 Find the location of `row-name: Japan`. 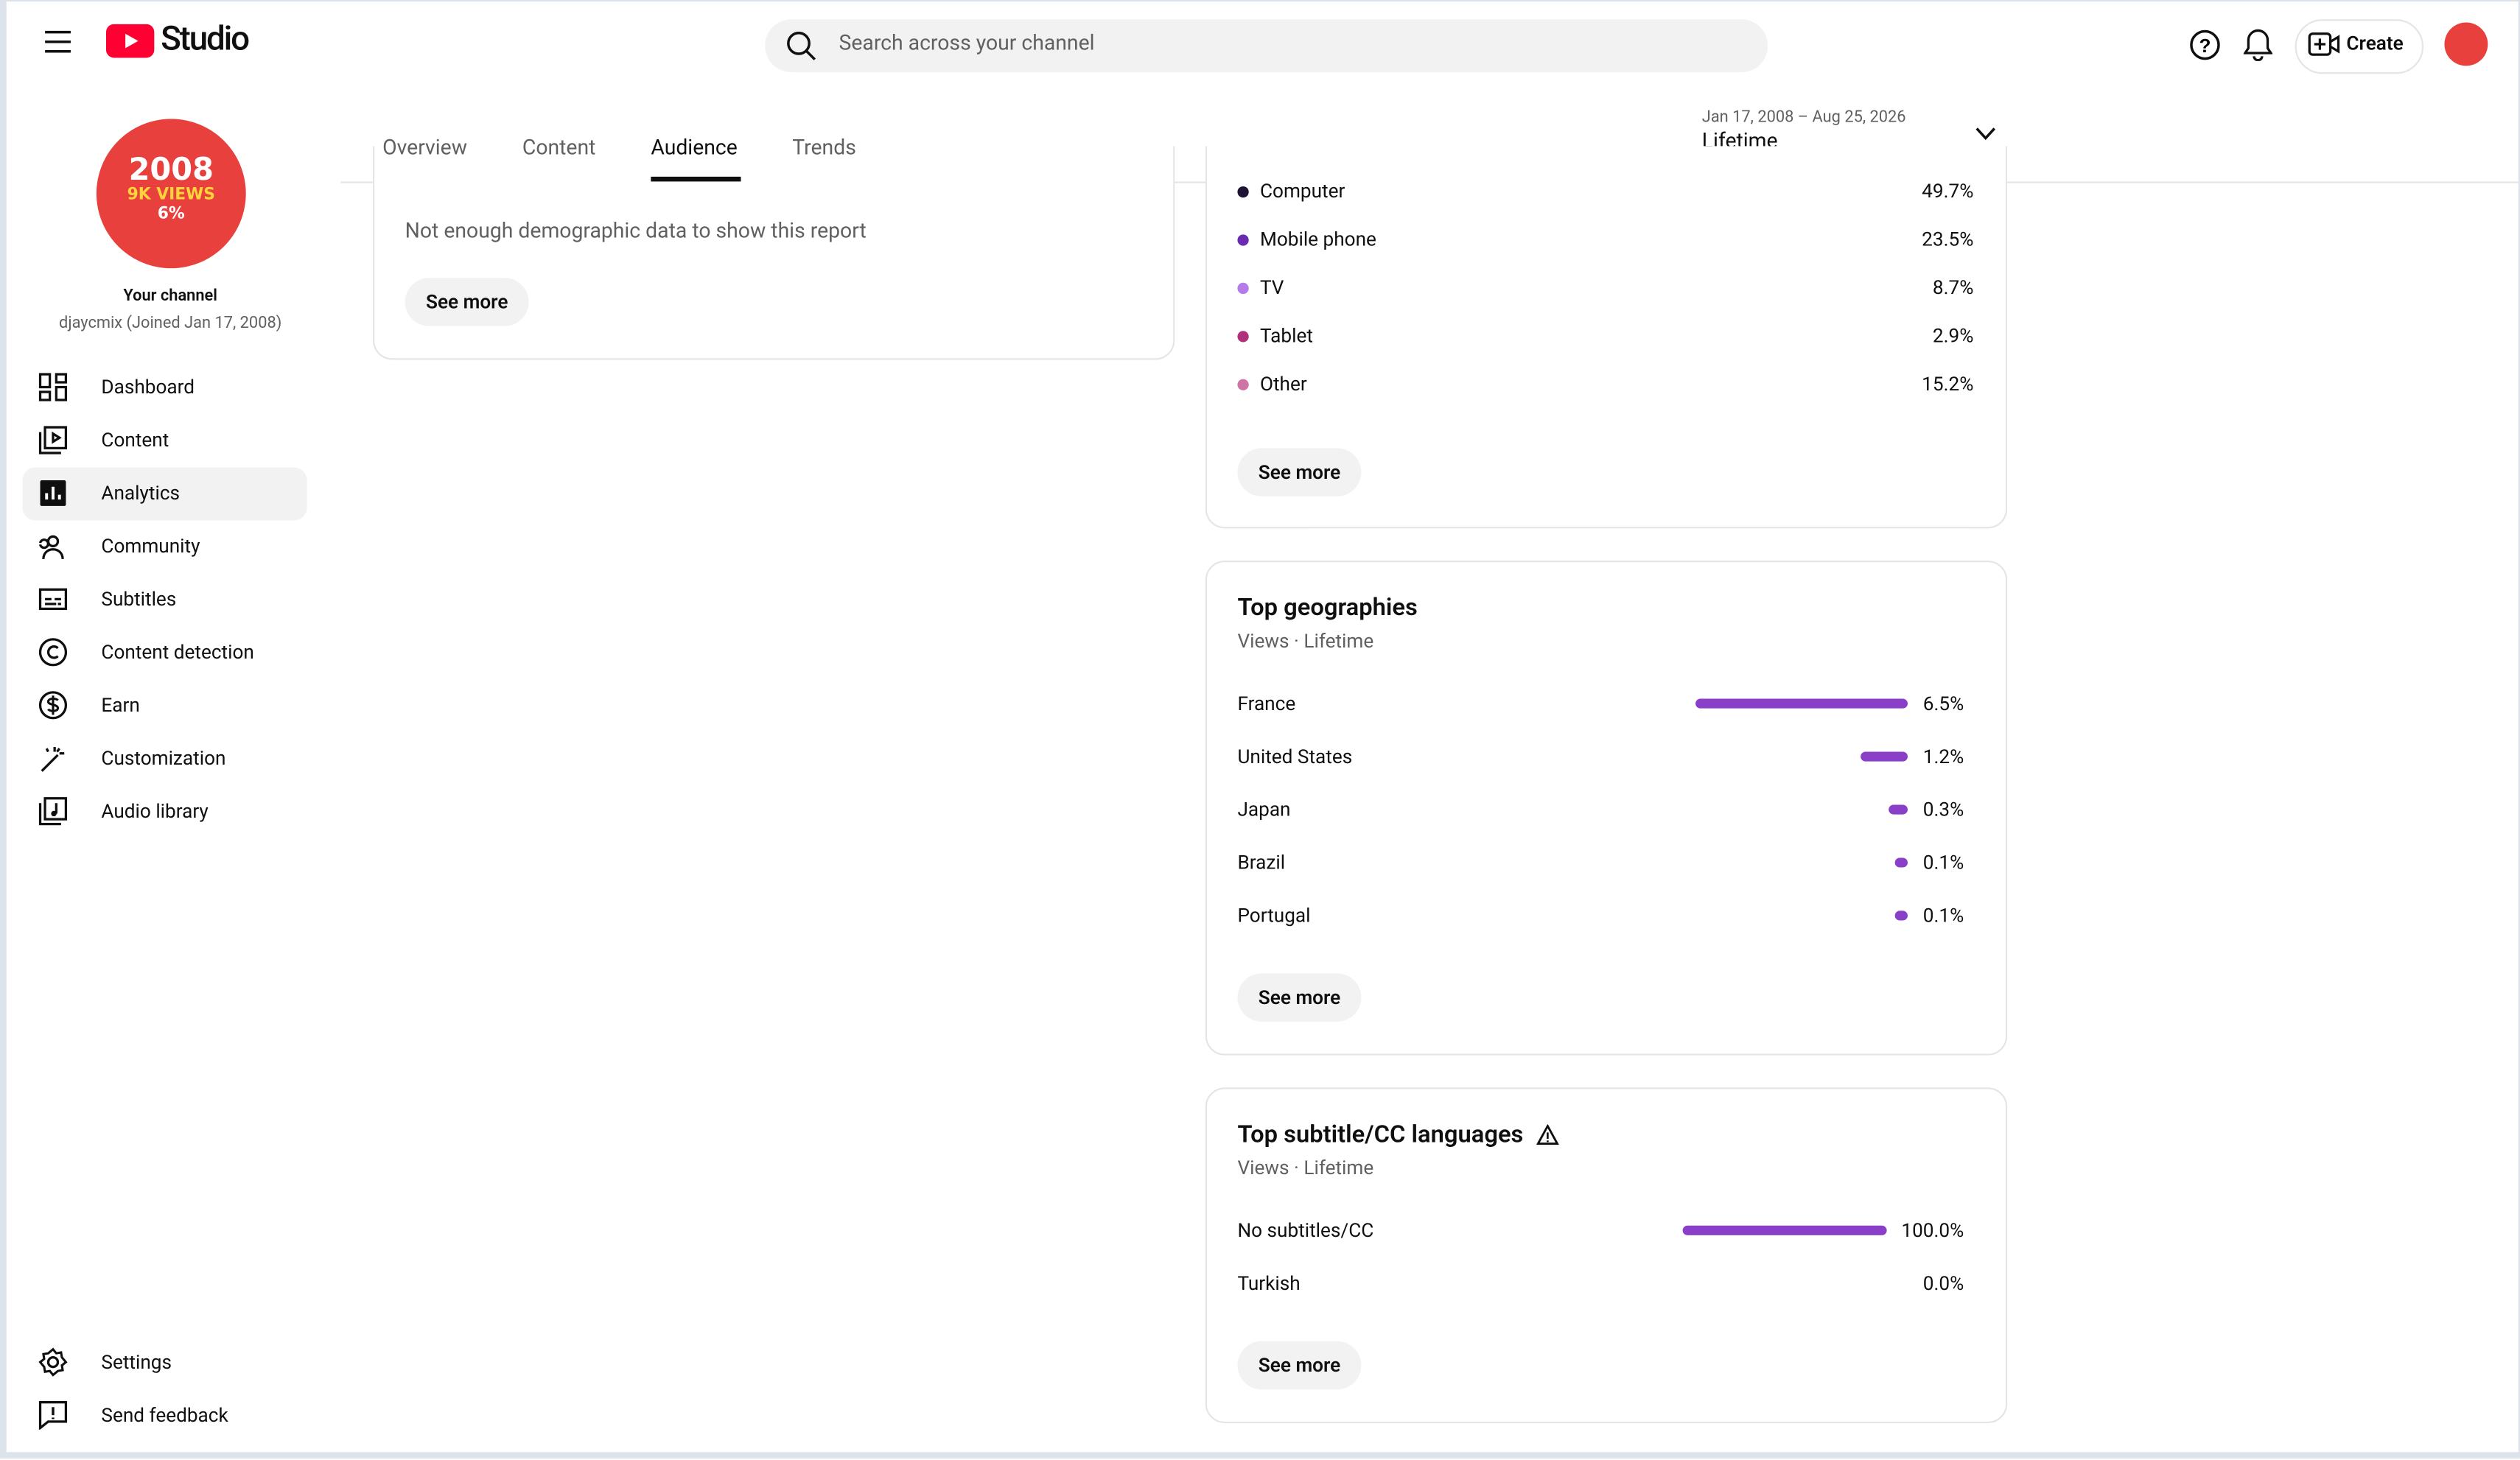

row-name: Japan is located at coordinates (1264, 809).